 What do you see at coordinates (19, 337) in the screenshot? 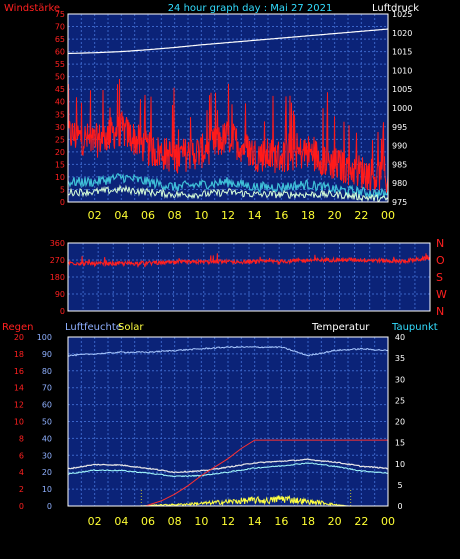
I see `rain-tick-label: 20` at bounding box center [19, 337].